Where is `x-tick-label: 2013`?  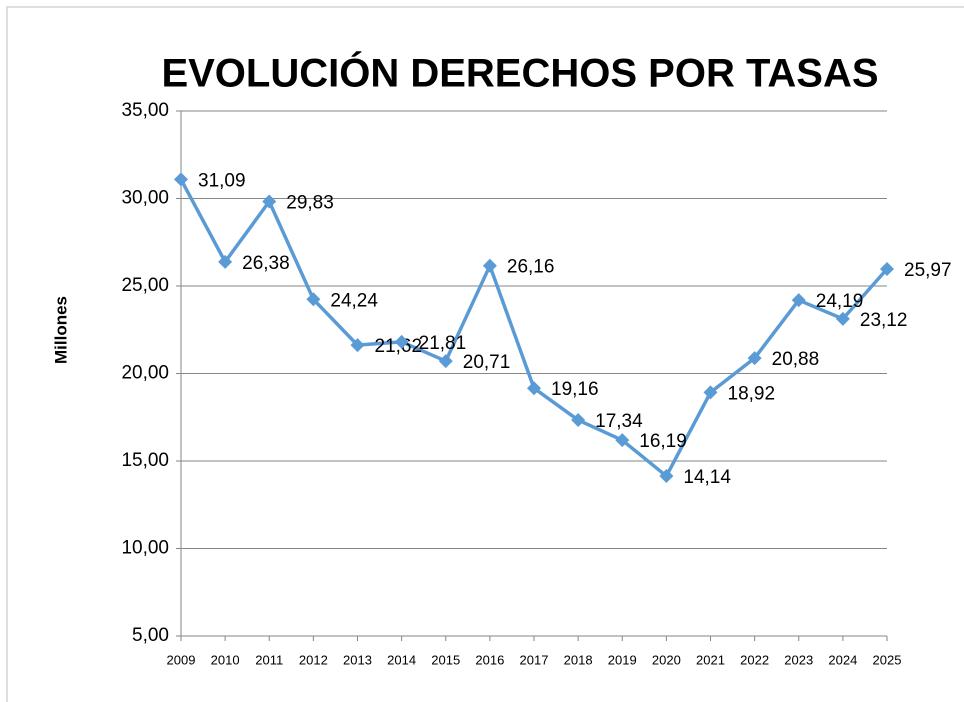 x-tick-label: 2013 is located at coordinates (357, 659).